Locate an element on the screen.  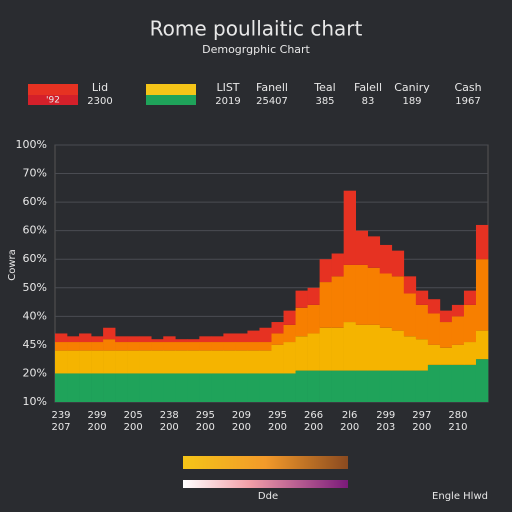
legend-value: 25407 is located at coordinates (272, 101).